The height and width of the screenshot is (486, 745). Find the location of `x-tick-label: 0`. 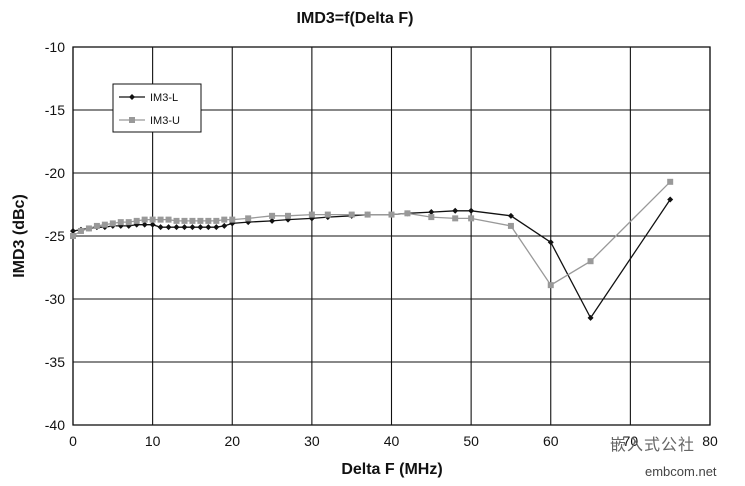

x-tick-label: 0 is located at coordinates (73, 441).